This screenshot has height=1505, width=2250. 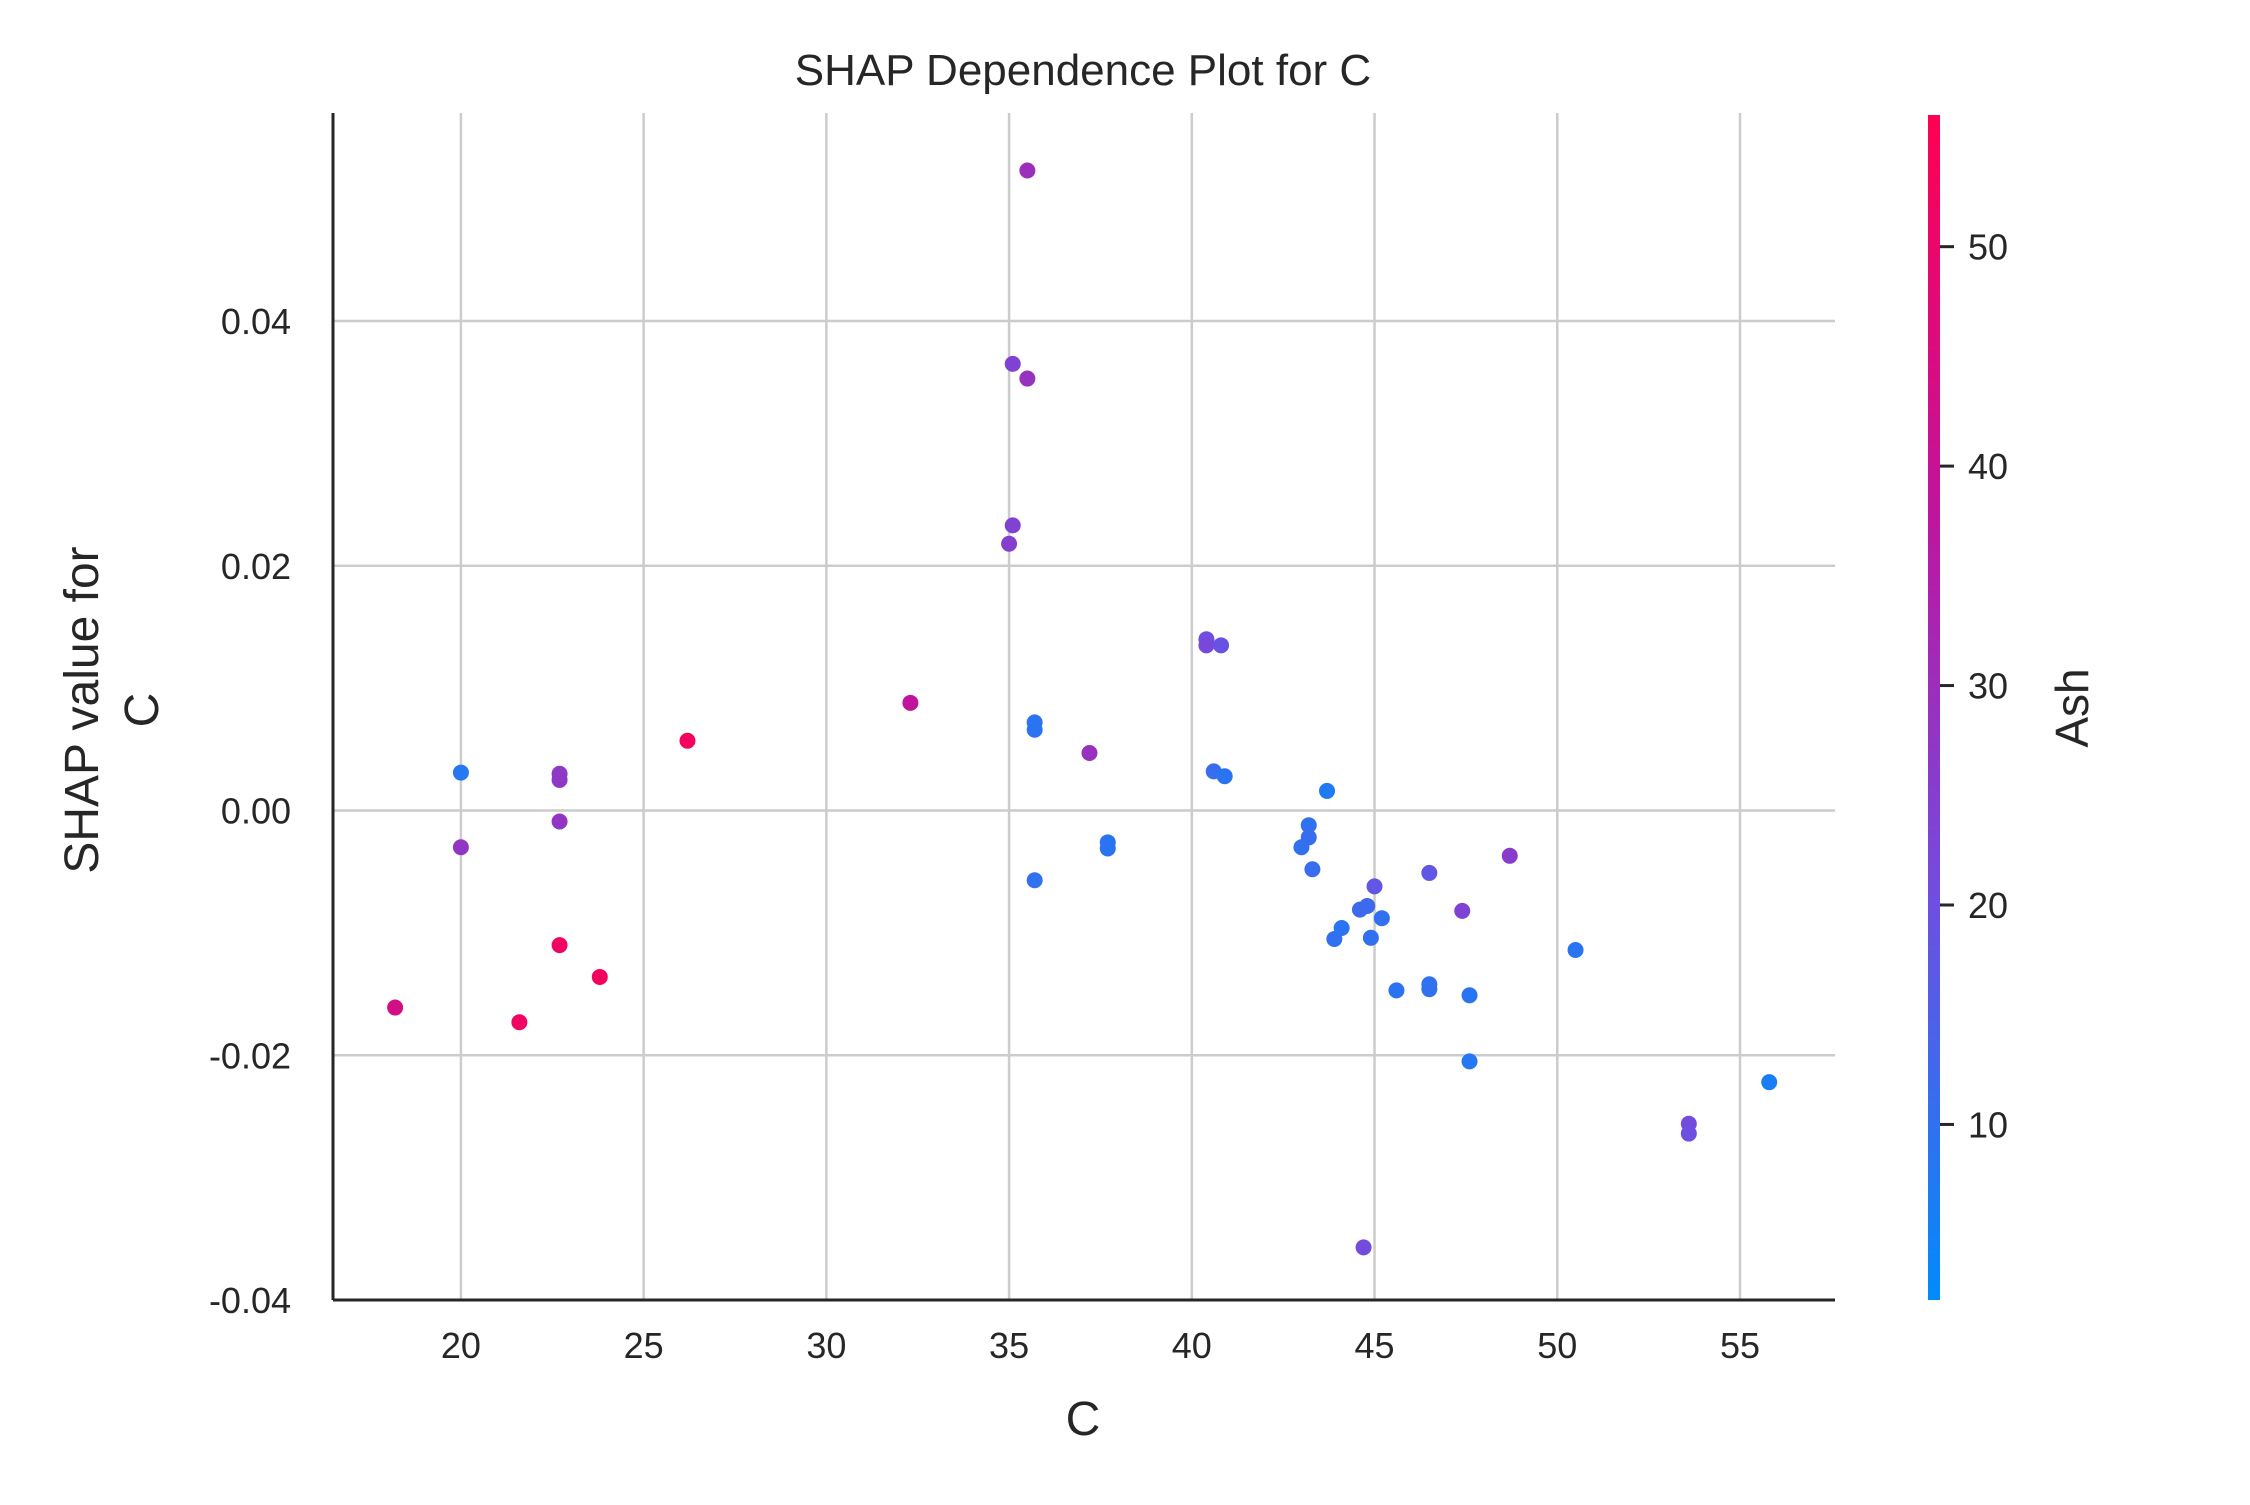 What do you see at coordinates (1083, 70) in the screenshot?
I see `chart-title: SHAP Dependence Plot for C` at bounding box center [1083, 70].